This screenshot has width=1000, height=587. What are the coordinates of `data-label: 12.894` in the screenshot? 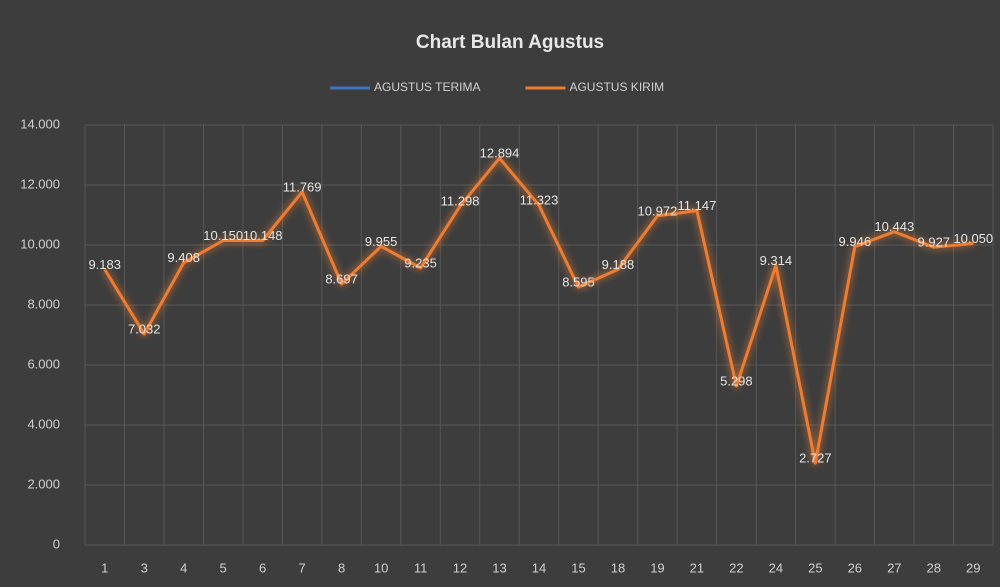 It's located at (500, 153).